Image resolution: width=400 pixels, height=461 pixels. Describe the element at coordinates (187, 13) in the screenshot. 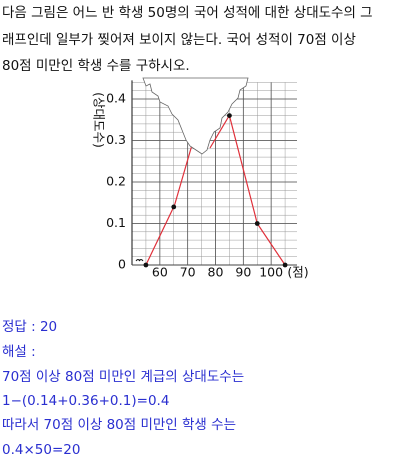

I see `problem-line: 다음 그림은 어느 반 학생 50명의 국어 성적에 대한 상대도수의 그` at that location.